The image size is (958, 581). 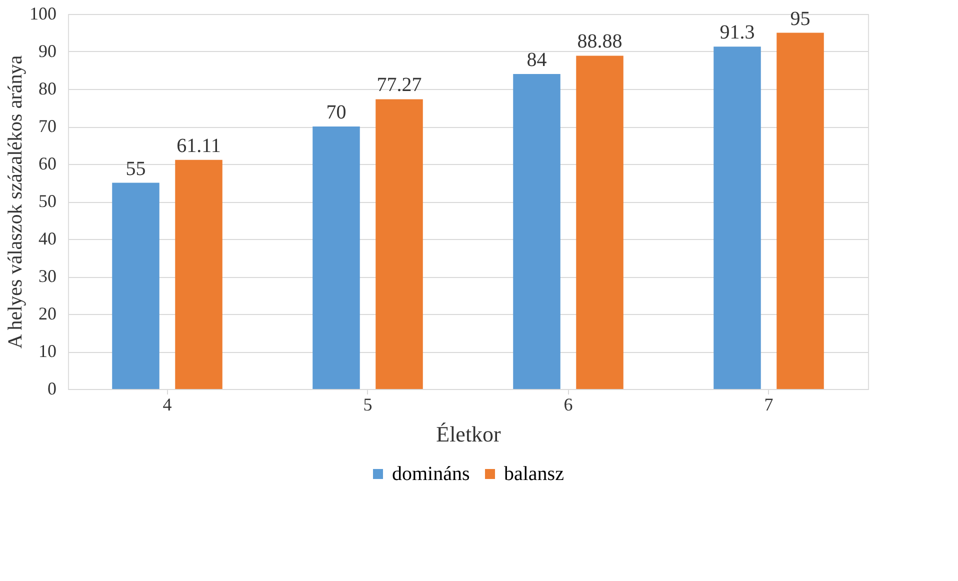 I want to click on y-axis-title: A helyes válaszok százalékos aránya, so click(x=15, y=202).